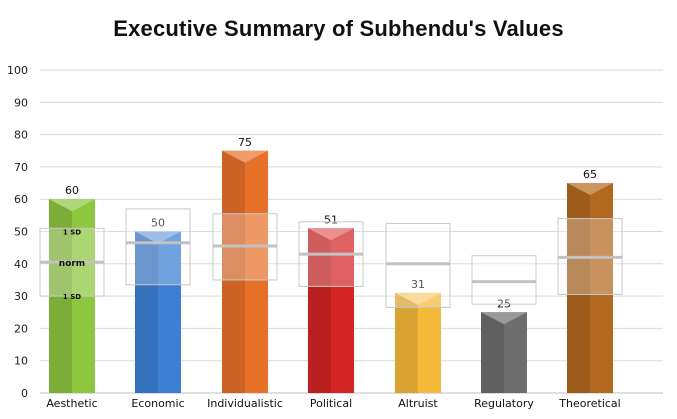 The width and height of the screenshot is (677, 419). What do you see at coordinates (21, 296) in the screenshot?
I see `y-tick-label: 30` at bounding box center [21, 296].